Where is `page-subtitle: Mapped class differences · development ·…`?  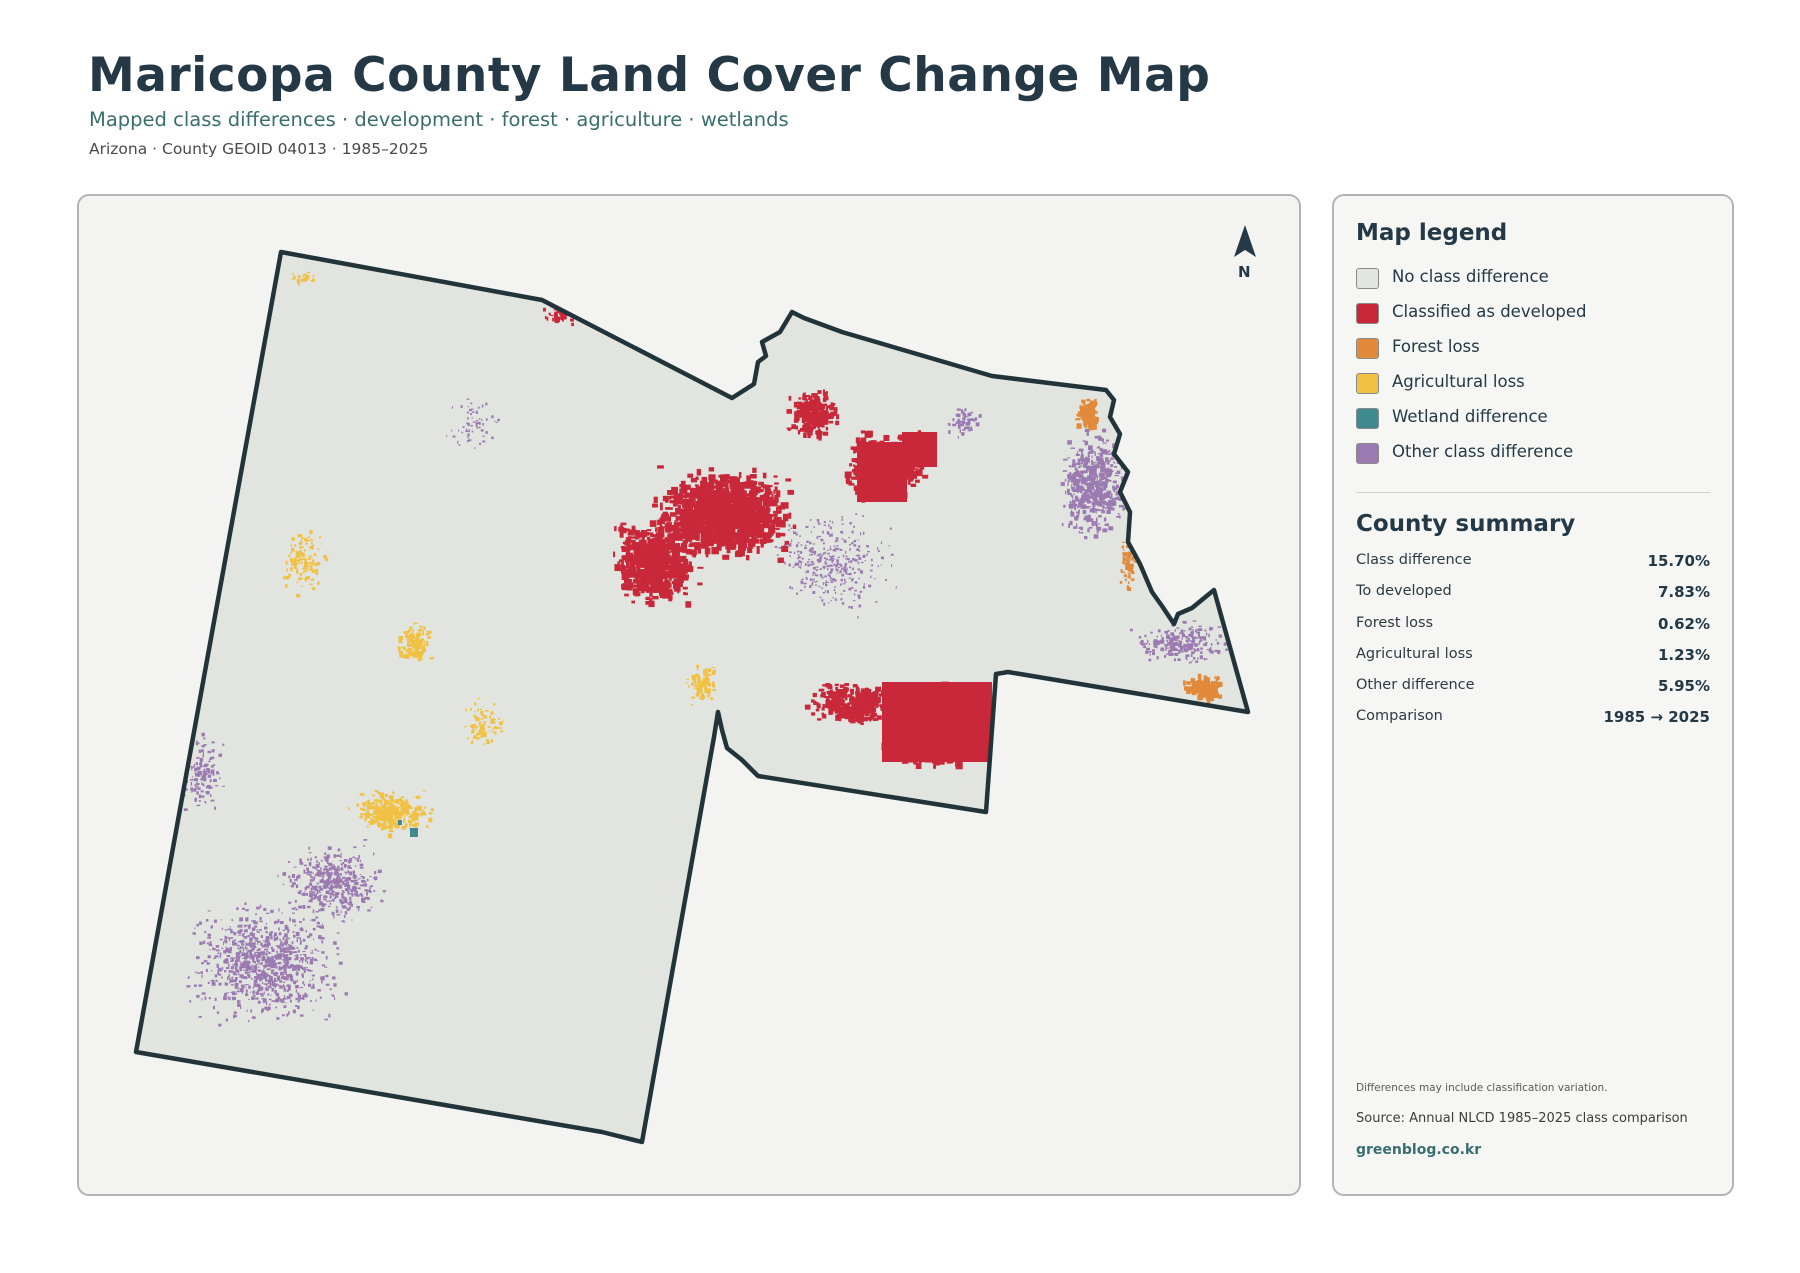 page-subtitle: Mapped class differences · development ·… is located at coordinates (439, 119).